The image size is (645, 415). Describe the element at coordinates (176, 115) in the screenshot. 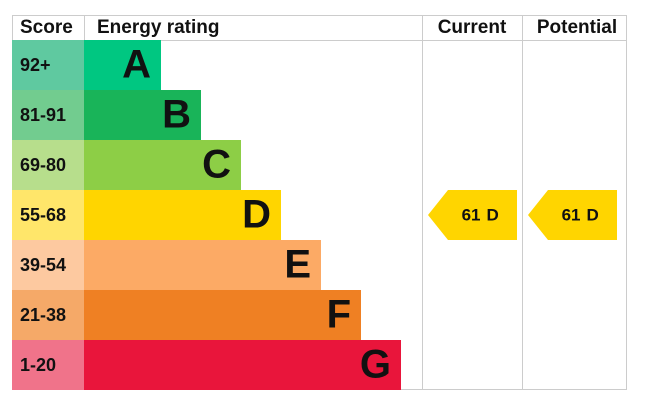

I see `band-letter: B` at that location.